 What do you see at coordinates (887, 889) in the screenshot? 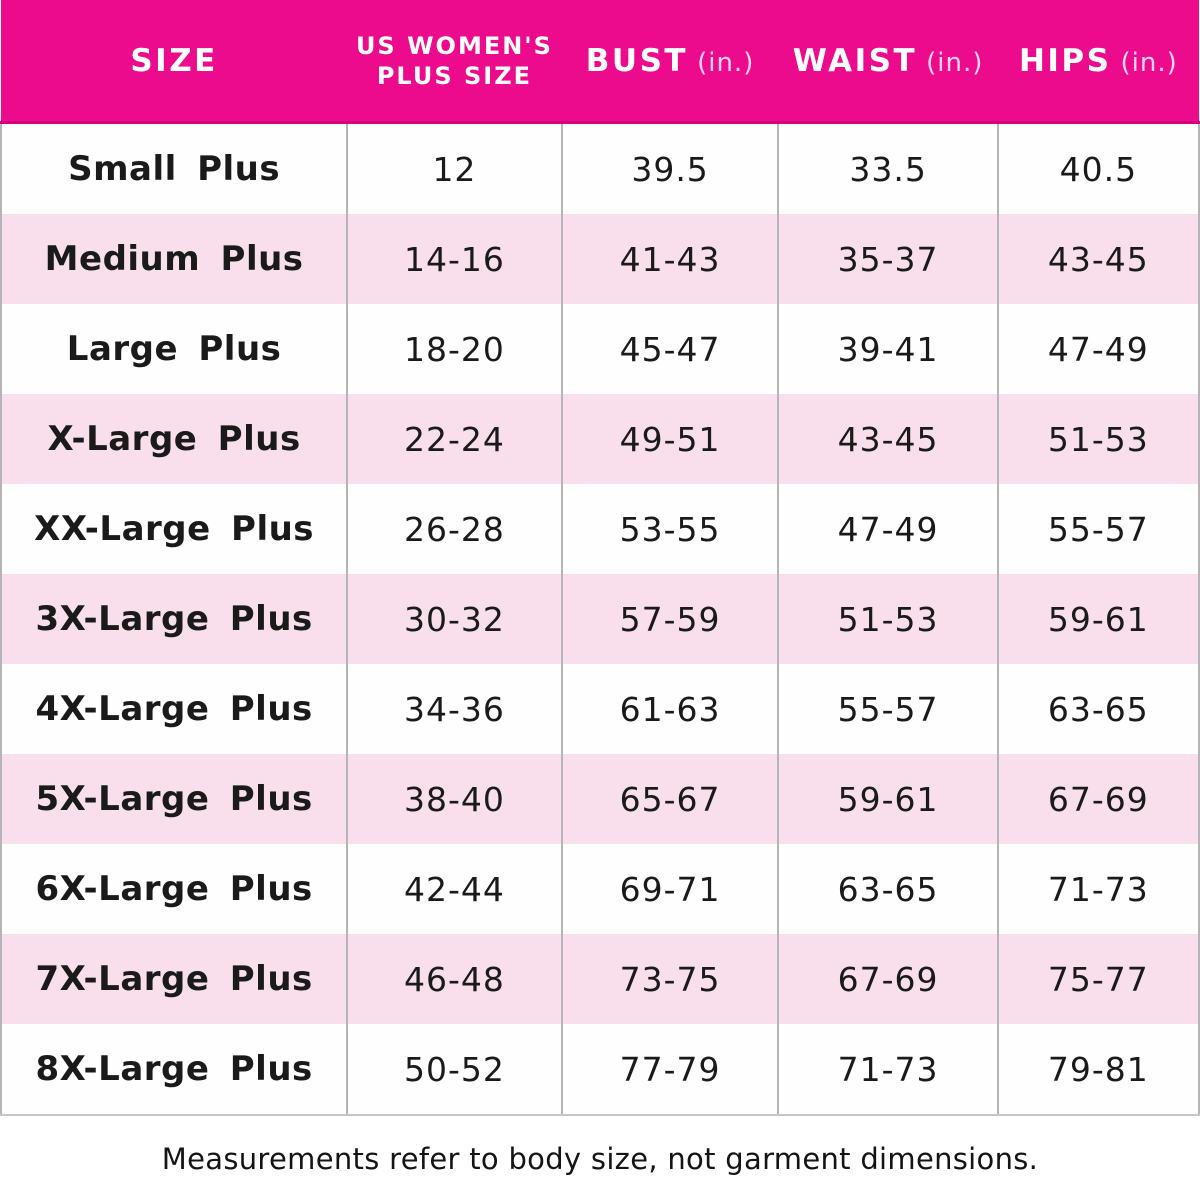
I see `waist-cell: 63-65` at bounding box center [887, 889].